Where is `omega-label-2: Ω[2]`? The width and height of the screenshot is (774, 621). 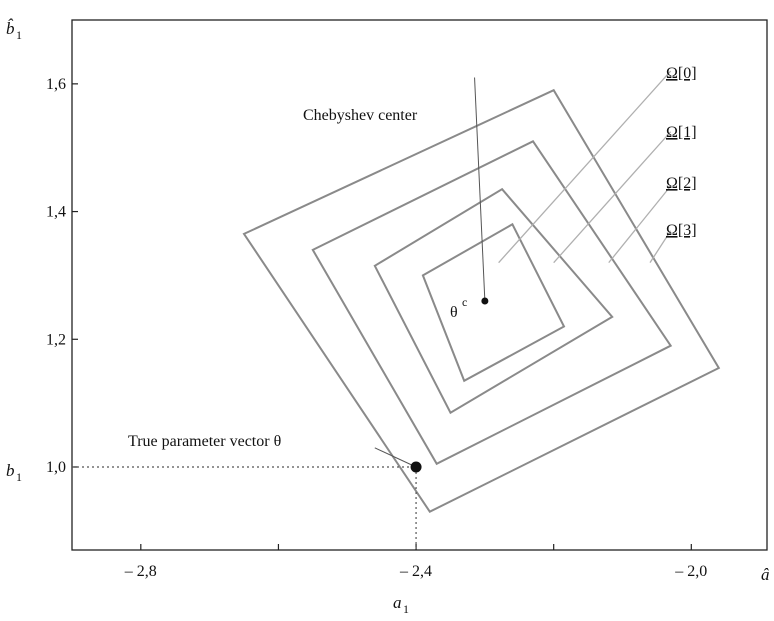
omega-label-2: Ω[2] is located at coordinates (681, 183).